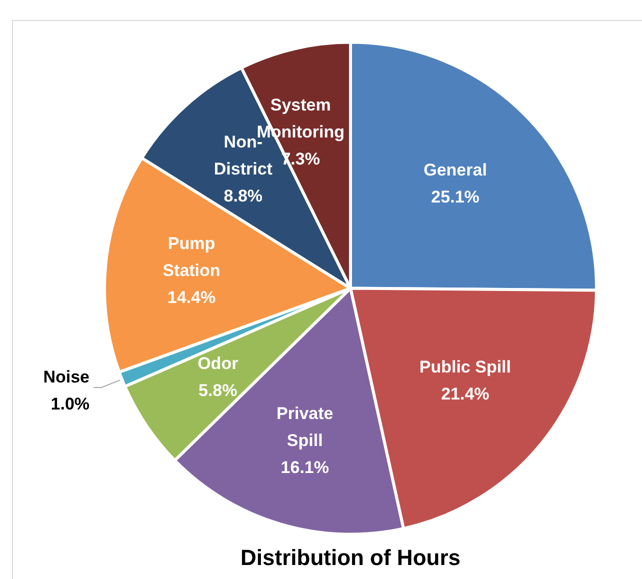  What do you see at coordinates (455, 197) in the screenshot?
I see `data-label: 25.1%` at bounding box center [455, 197].